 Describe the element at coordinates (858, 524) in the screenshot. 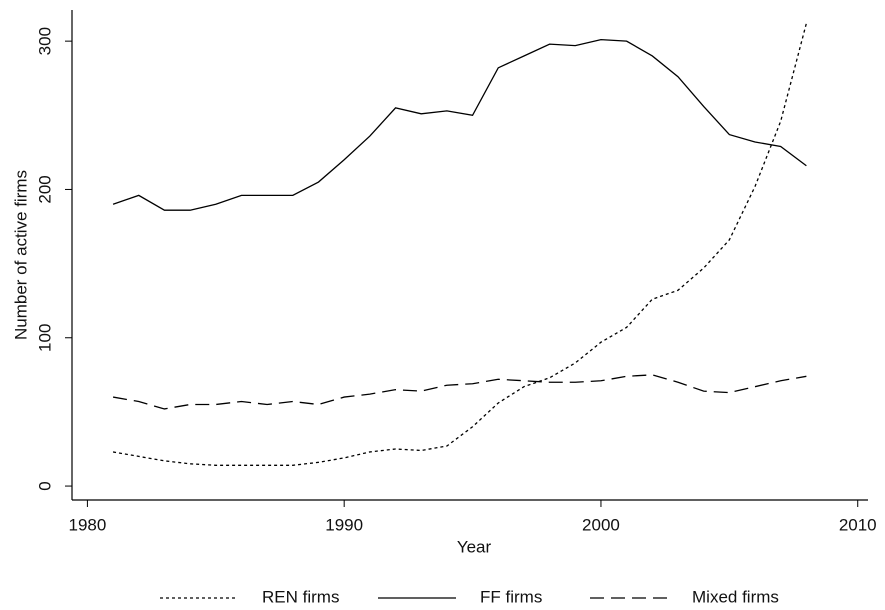

I see `x-tick-label: 2010` at that location.